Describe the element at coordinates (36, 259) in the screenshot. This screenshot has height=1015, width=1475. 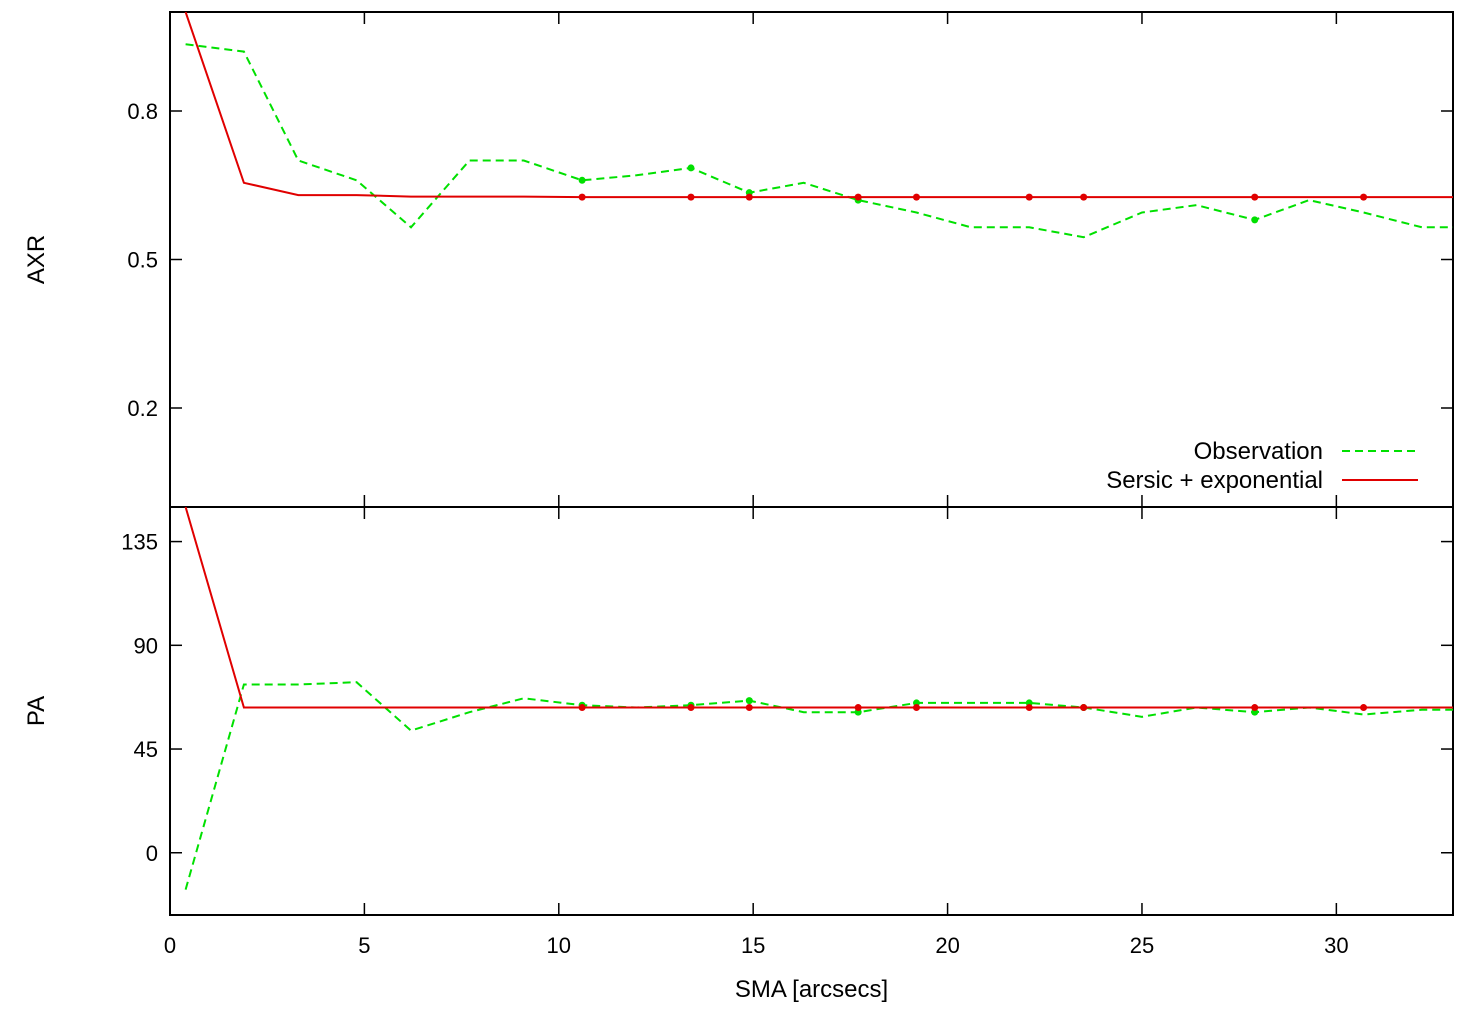
I see `y-axis-title: AXR` at that location.